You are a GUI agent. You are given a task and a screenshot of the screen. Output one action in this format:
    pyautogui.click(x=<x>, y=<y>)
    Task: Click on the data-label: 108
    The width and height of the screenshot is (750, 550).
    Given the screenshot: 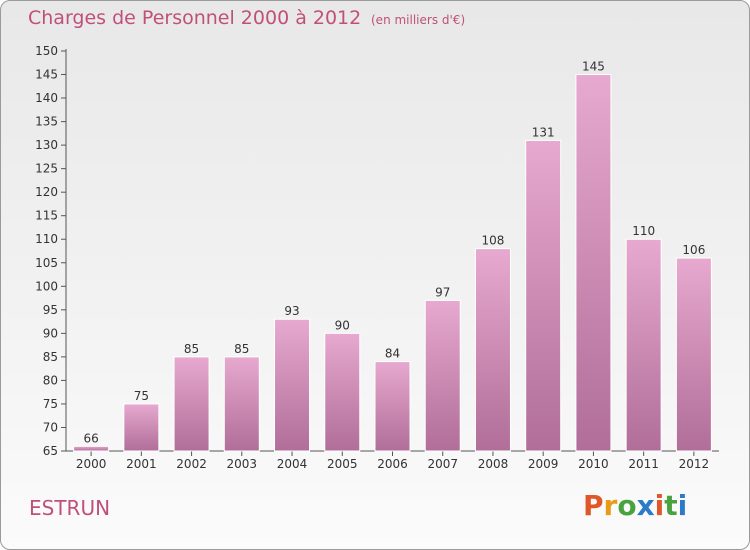 What is the action you would take?
    pyautogui.click(x=493, y=241)
    